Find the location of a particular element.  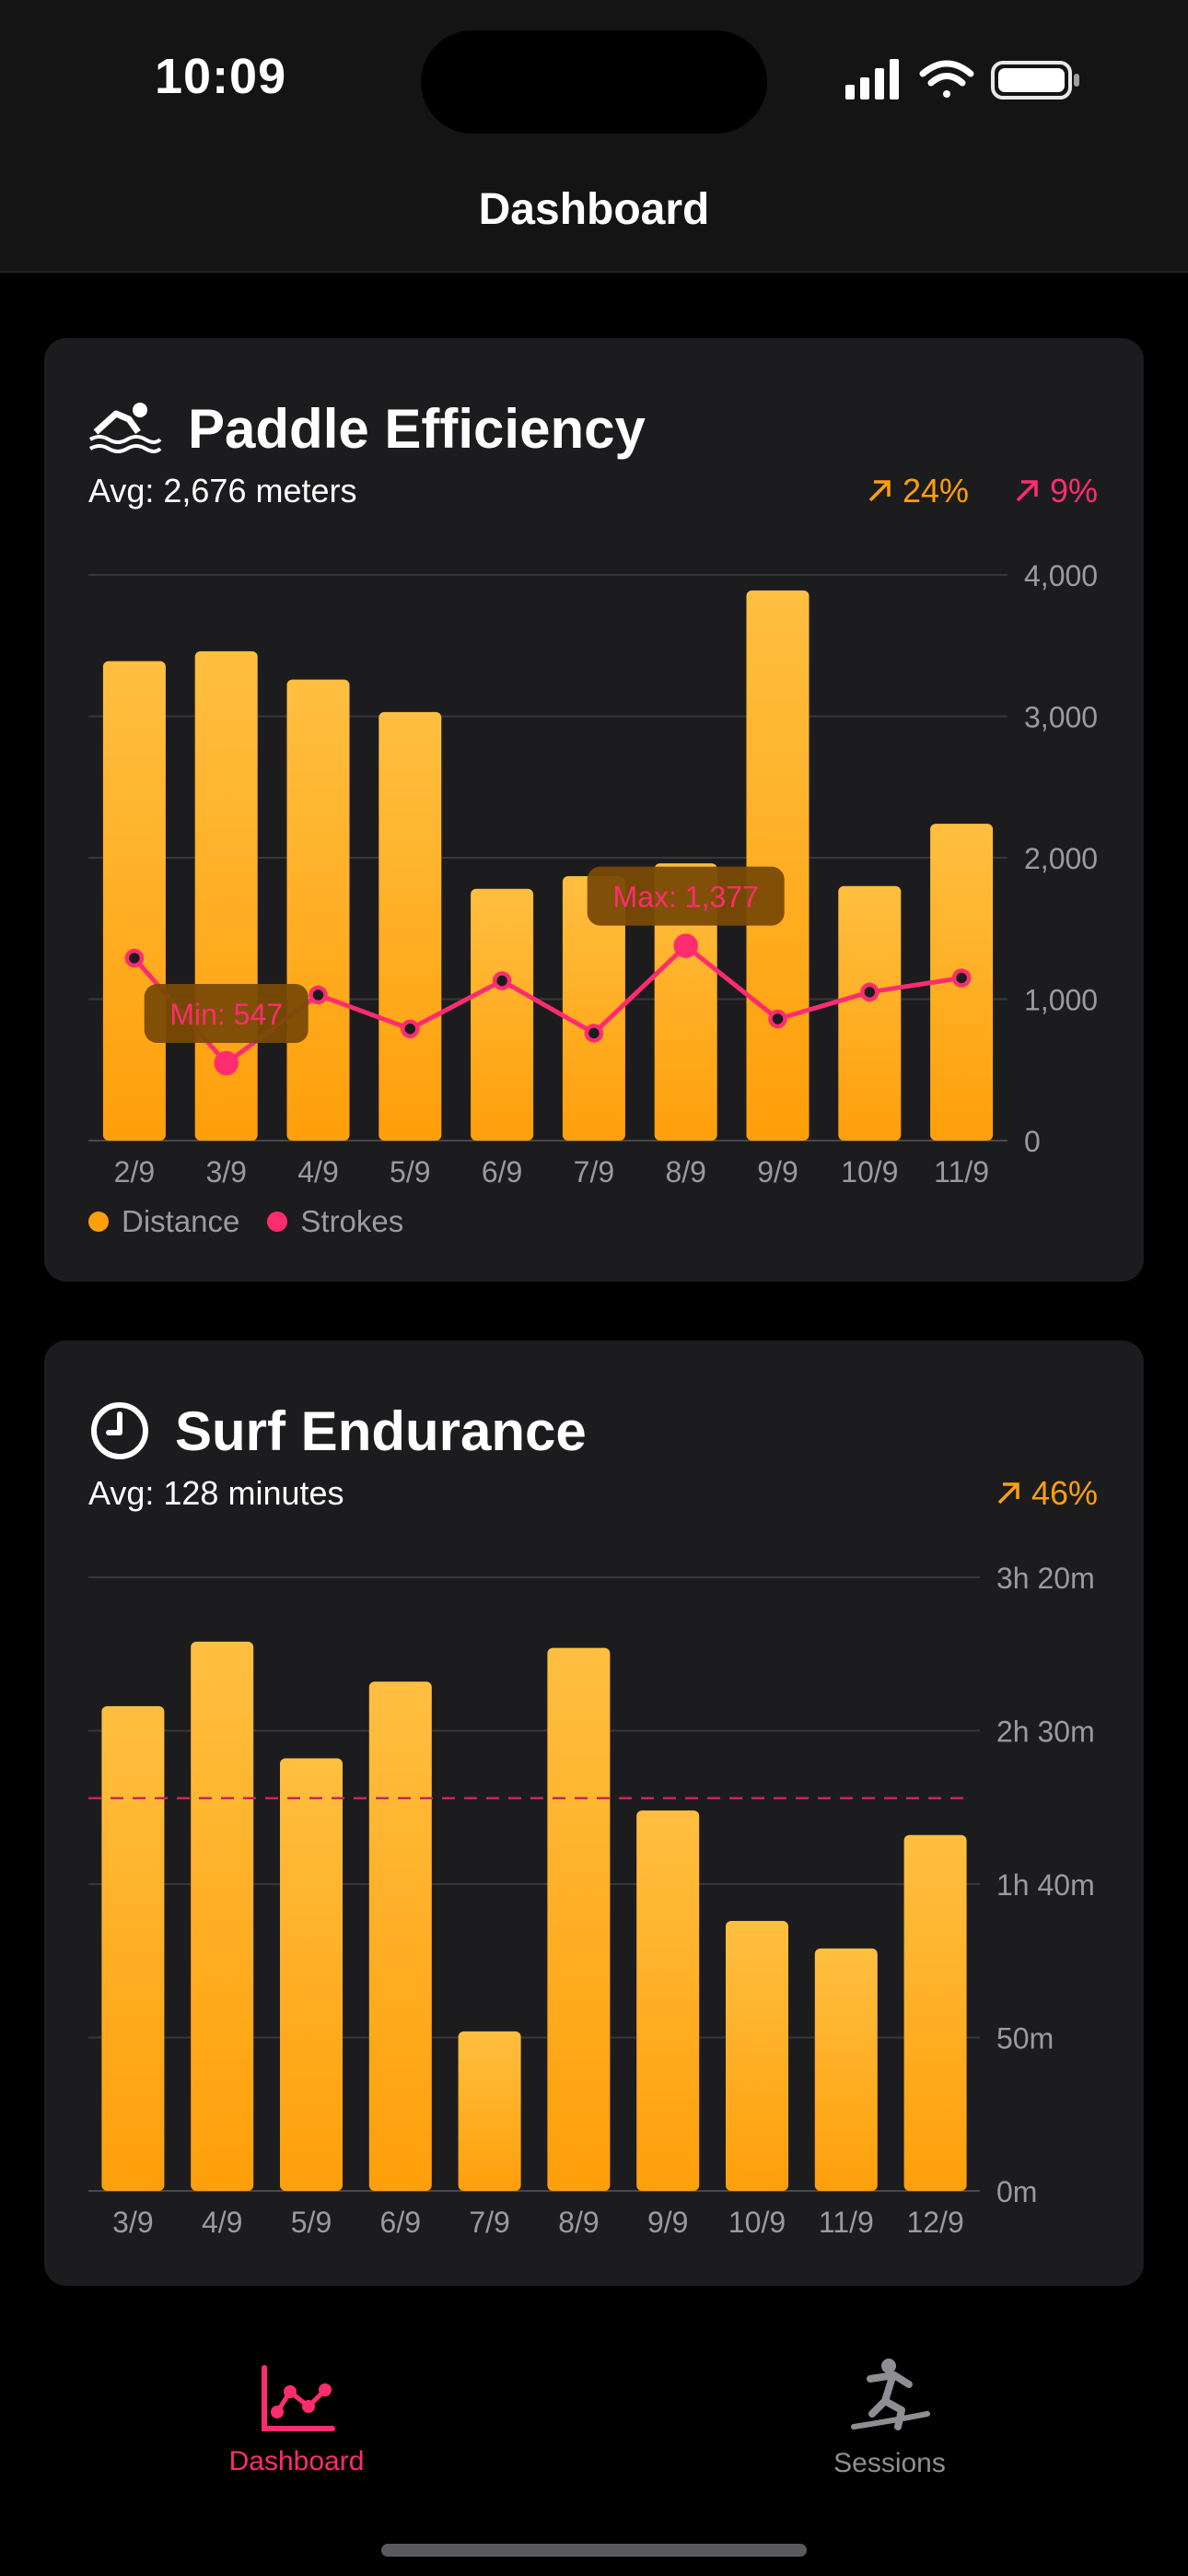

y-tick-label: 1h 40m is located at coordinates (1045, 1885).